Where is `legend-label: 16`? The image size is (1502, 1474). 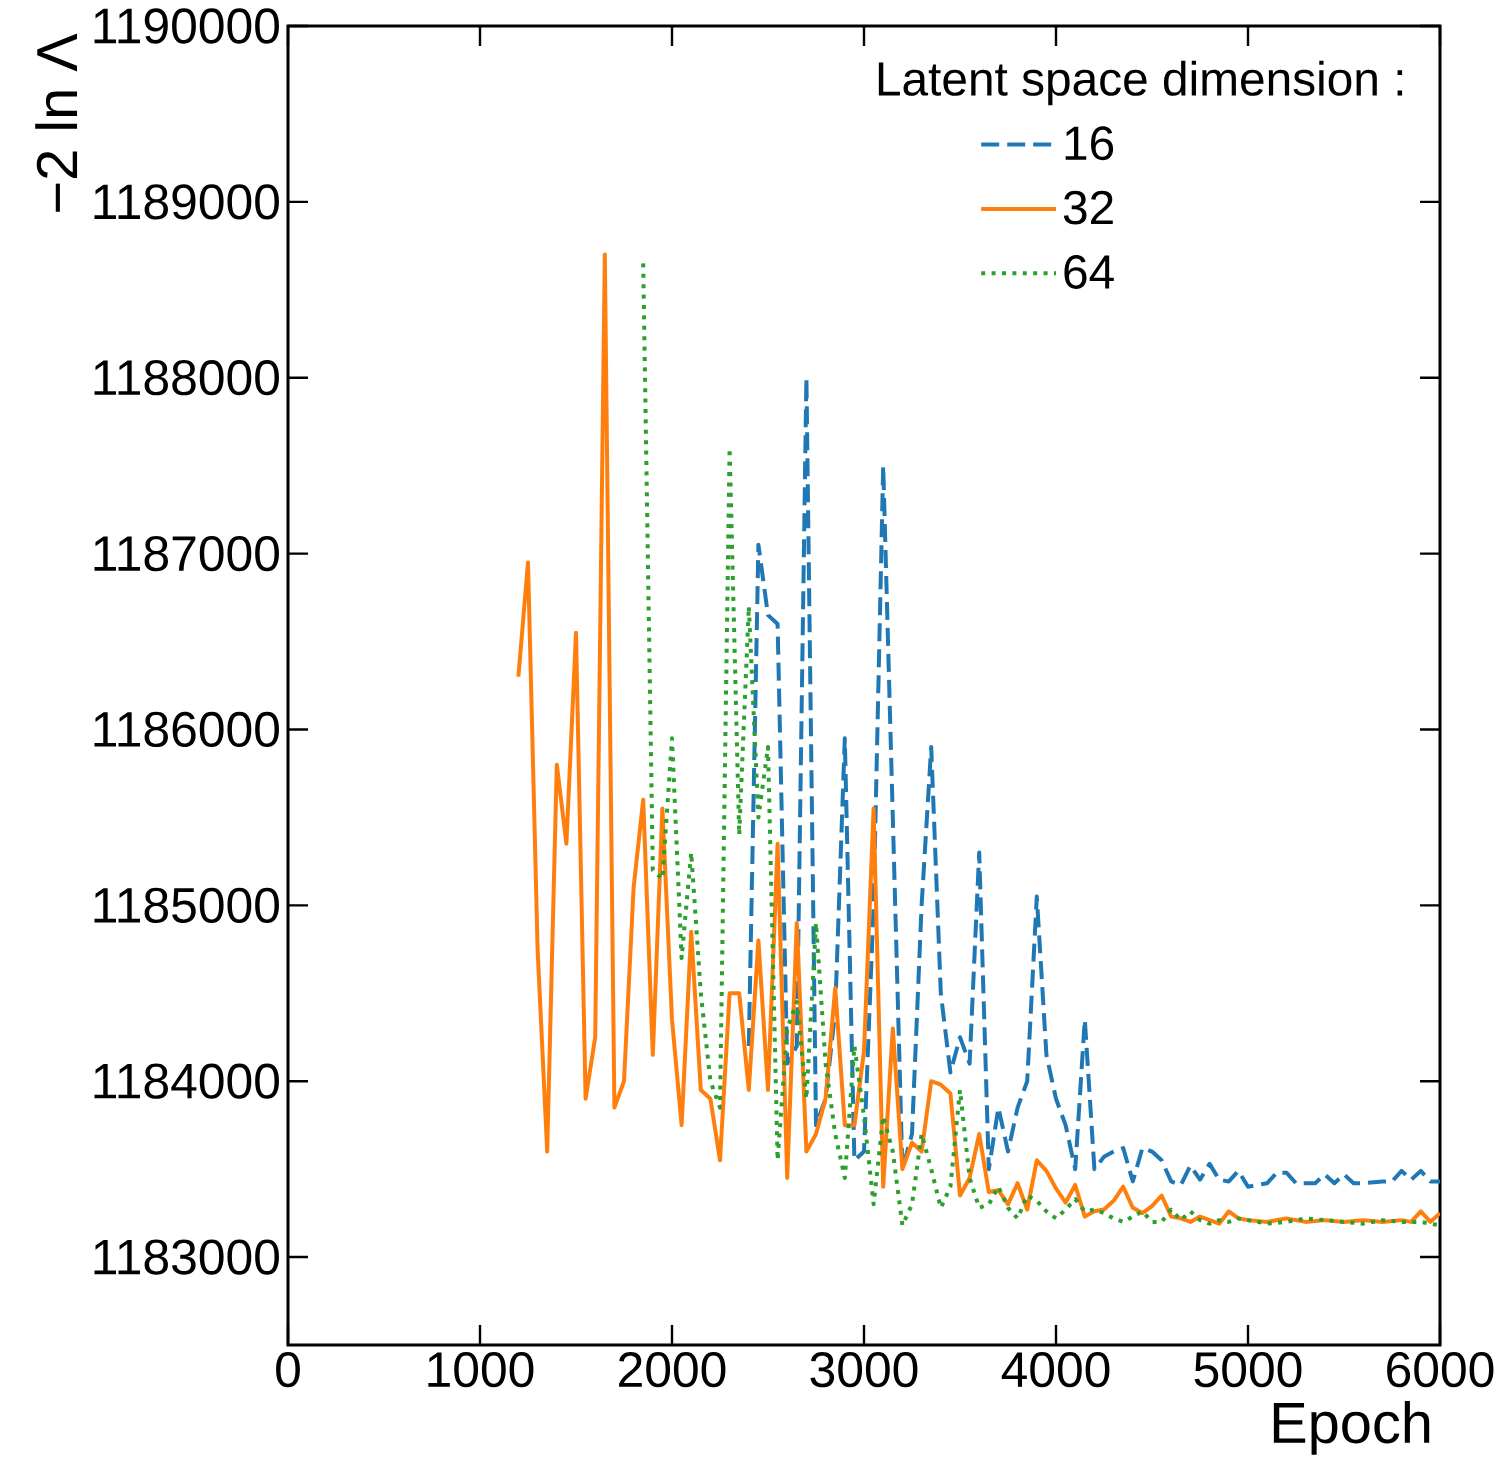 legend-label: 16 is located at coordinates (1089, 143).